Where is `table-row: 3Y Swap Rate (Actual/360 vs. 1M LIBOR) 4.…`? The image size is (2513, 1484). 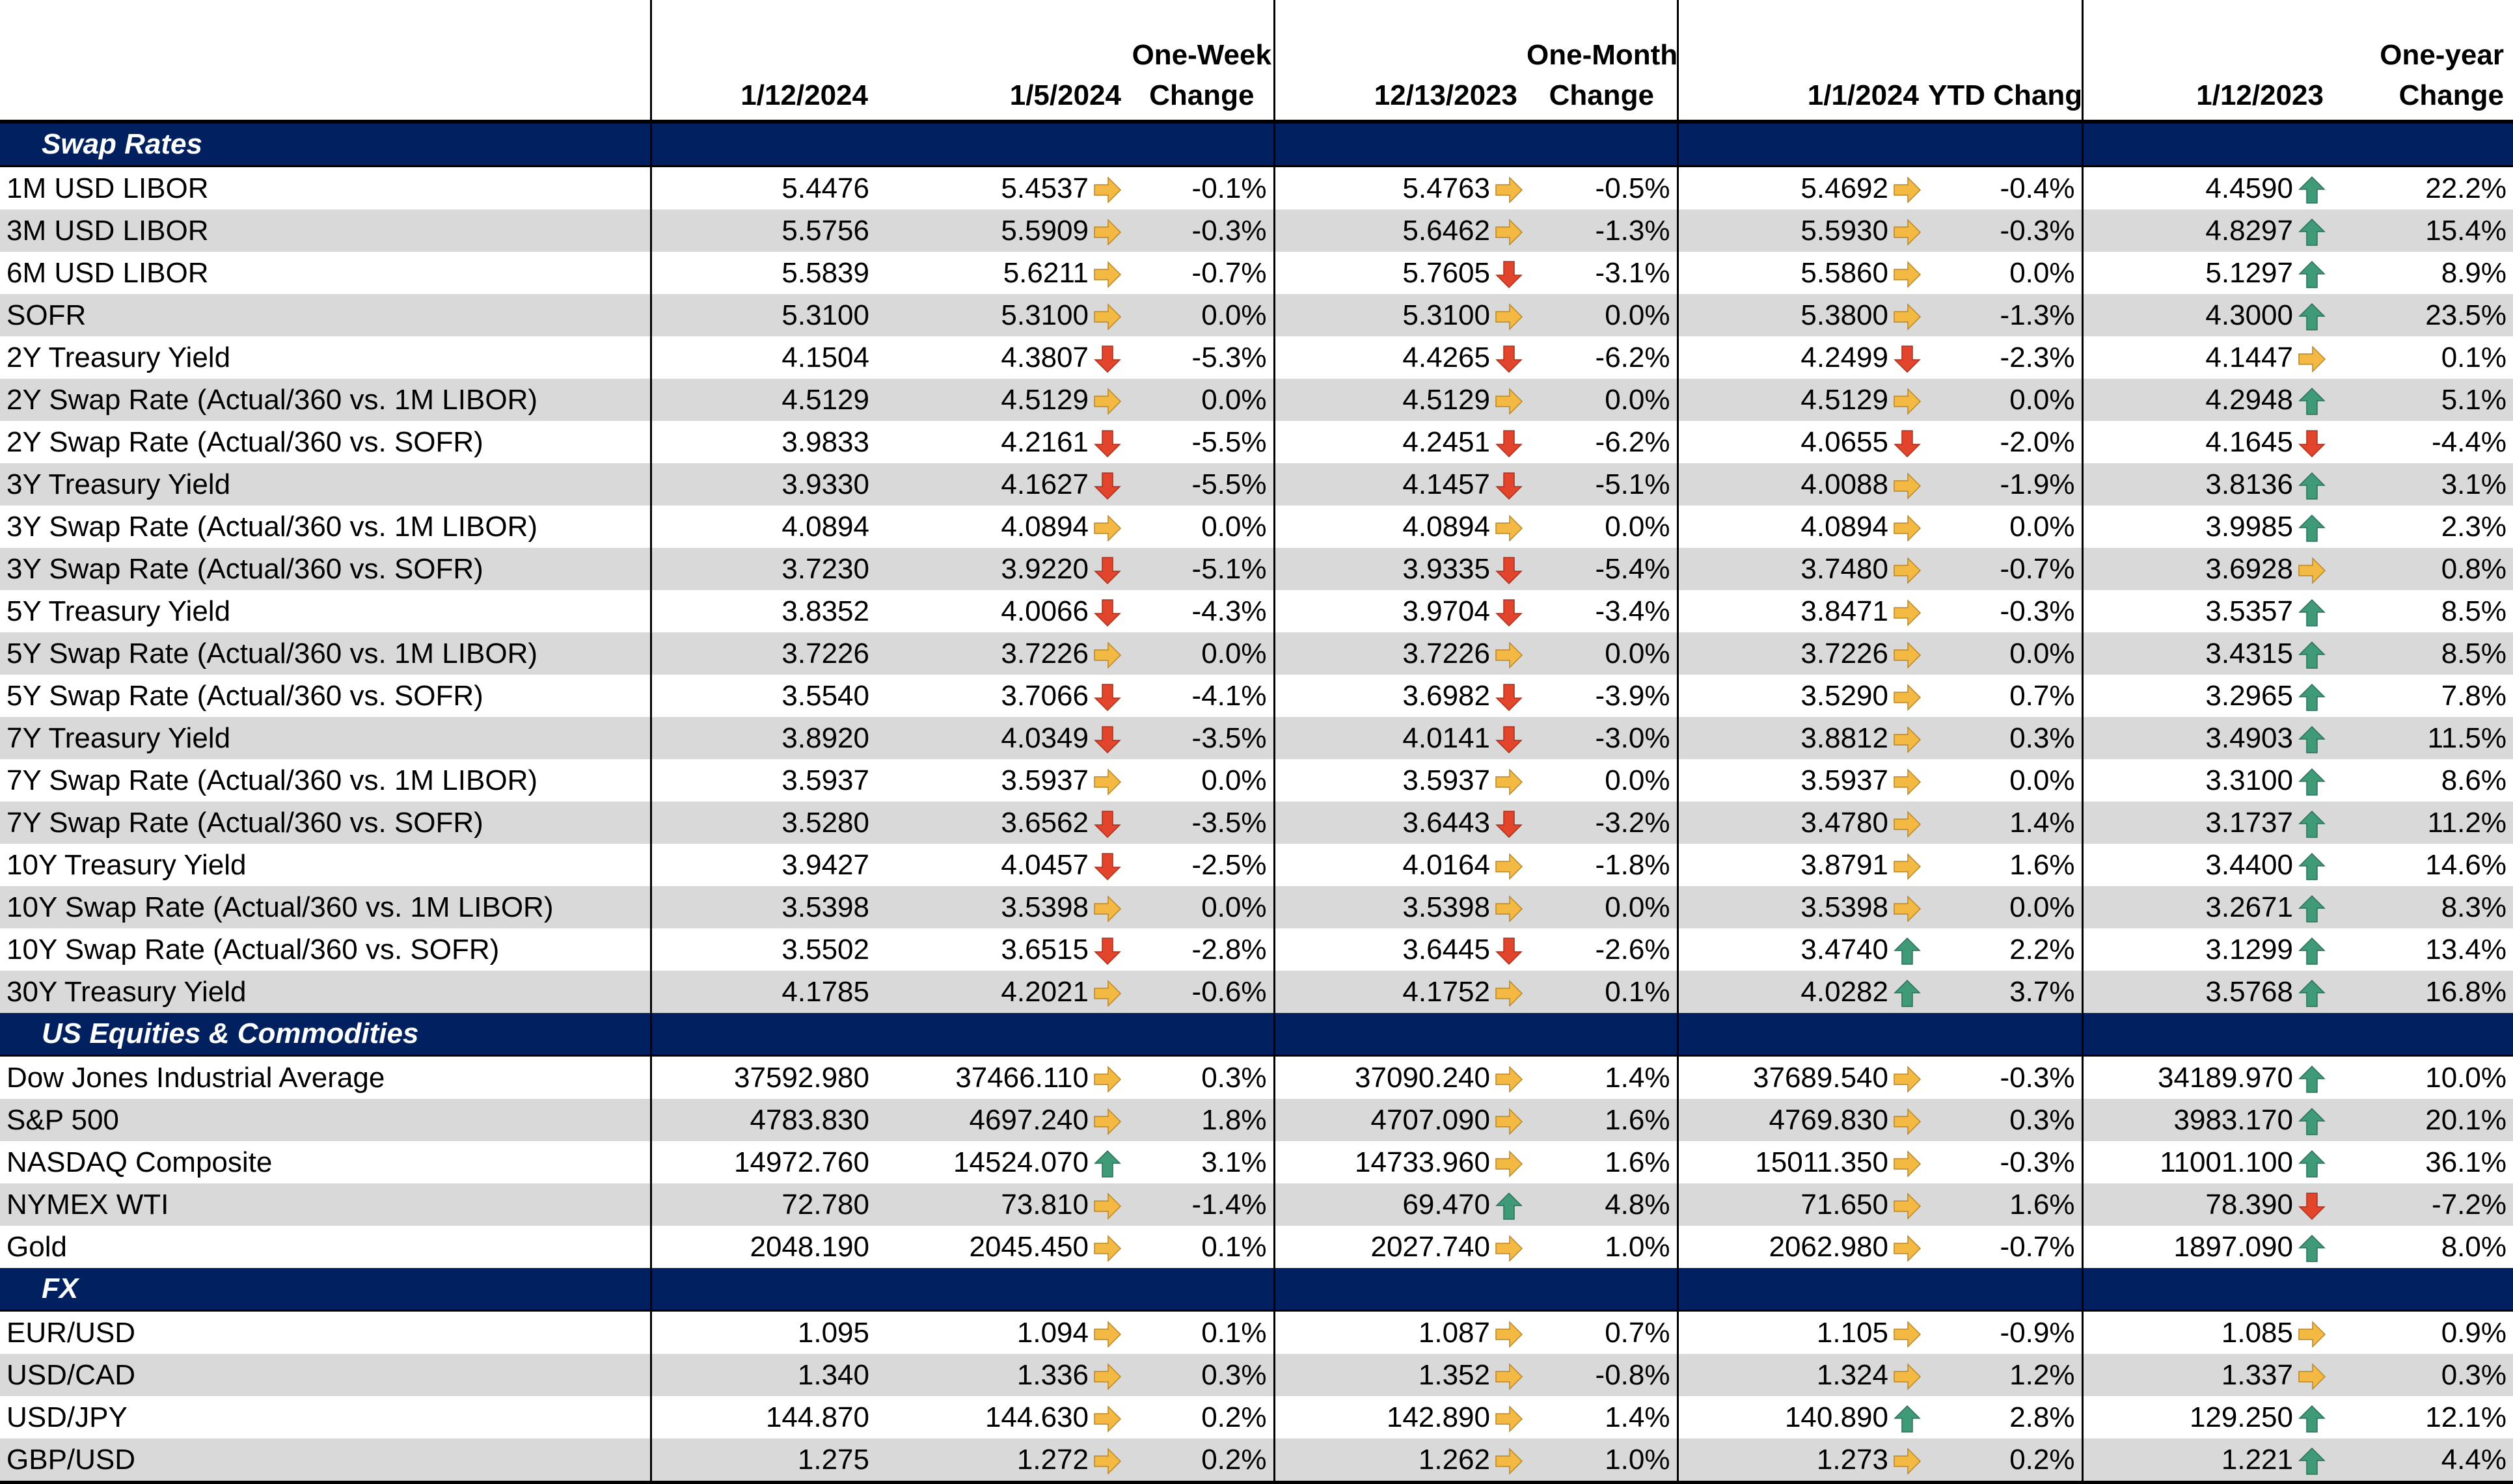
table-row: 3Y Swap Rate (Actual/360 vs. 1M LIBOR) 4.… is located at coordinates (1256, 527).